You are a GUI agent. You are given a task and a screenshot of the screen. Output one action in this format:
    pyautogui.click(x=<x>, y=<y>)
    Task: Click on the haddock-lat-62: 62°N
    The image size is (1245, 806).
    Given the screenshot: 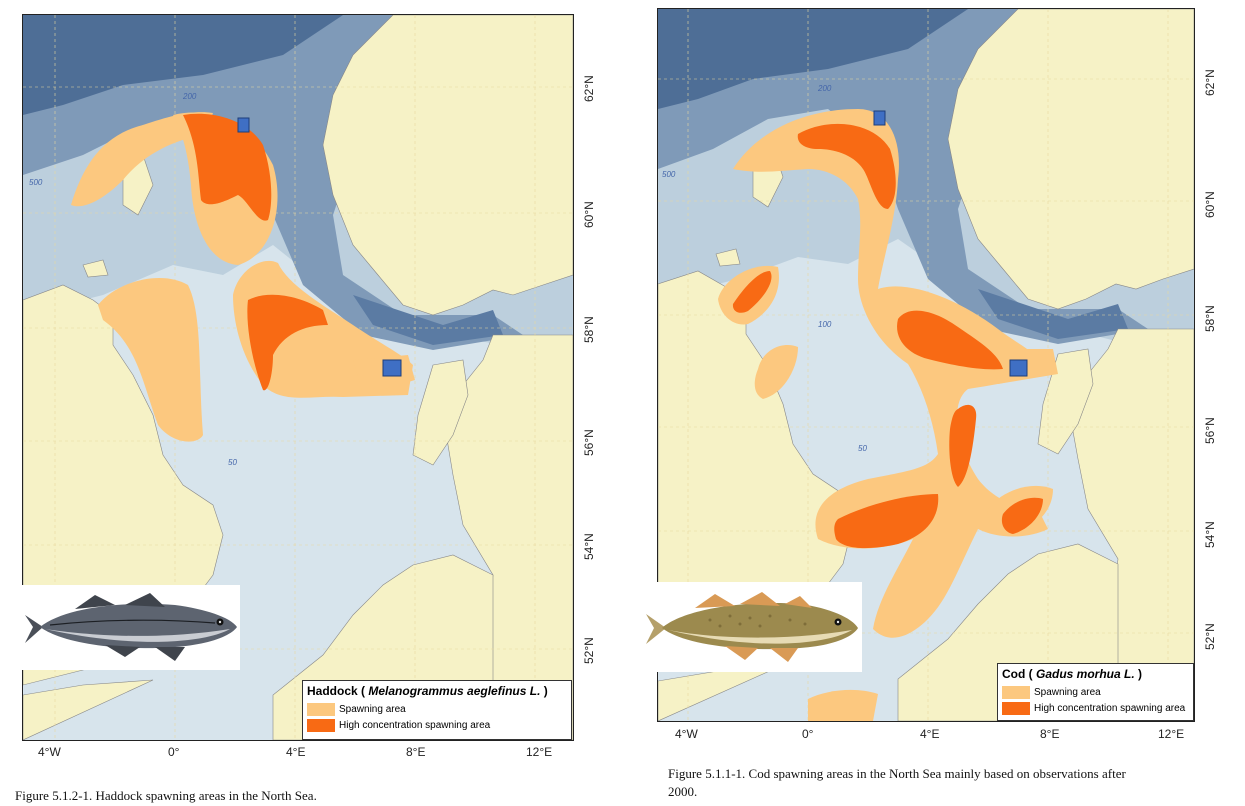 What is the action you would take?
    pyautogui.click(x=589, y=88)
    